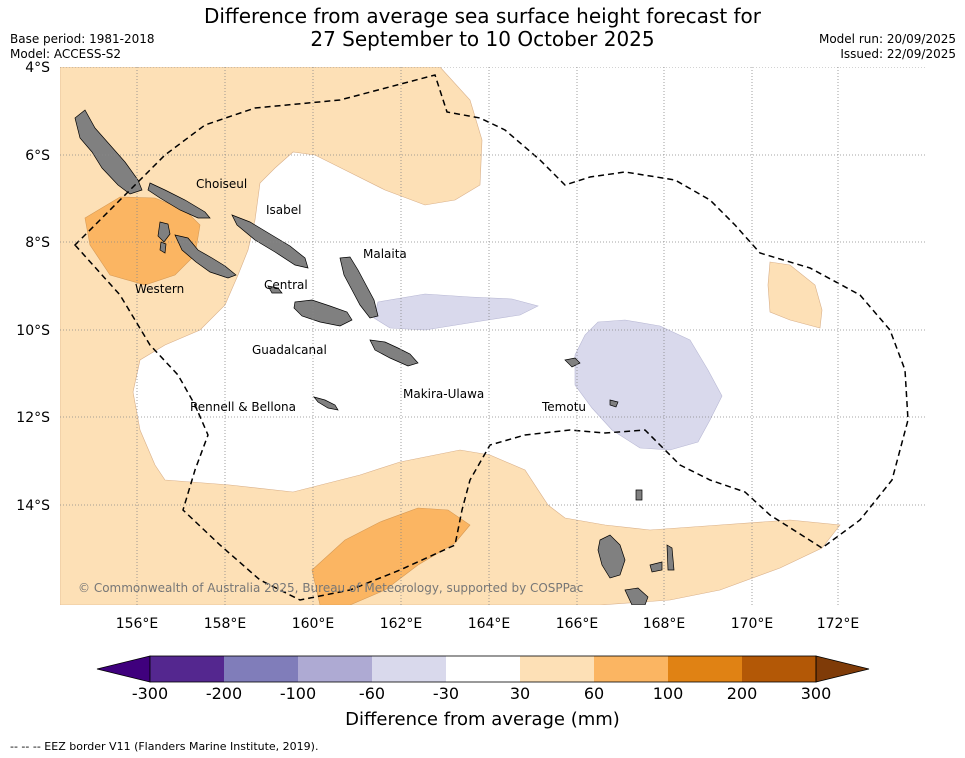 Image resolution: width=965 pixels, height=758 pixels. Describe the element at coordinates (664, 624) in the screenshot. I see `lon-label-168e: 168°E` at that location.